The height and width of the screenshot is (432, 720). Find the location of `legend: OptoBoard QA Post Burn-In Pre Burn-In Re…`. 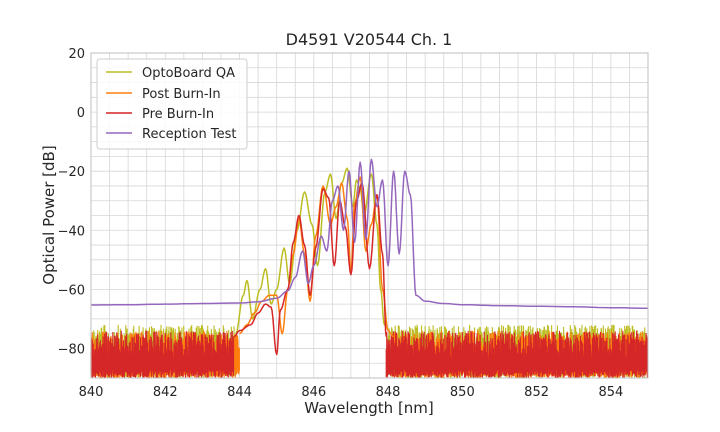

legend: OptoBoard QA Post Burn-In Pre Burn-In Re… is located at coordinates (172, 104).